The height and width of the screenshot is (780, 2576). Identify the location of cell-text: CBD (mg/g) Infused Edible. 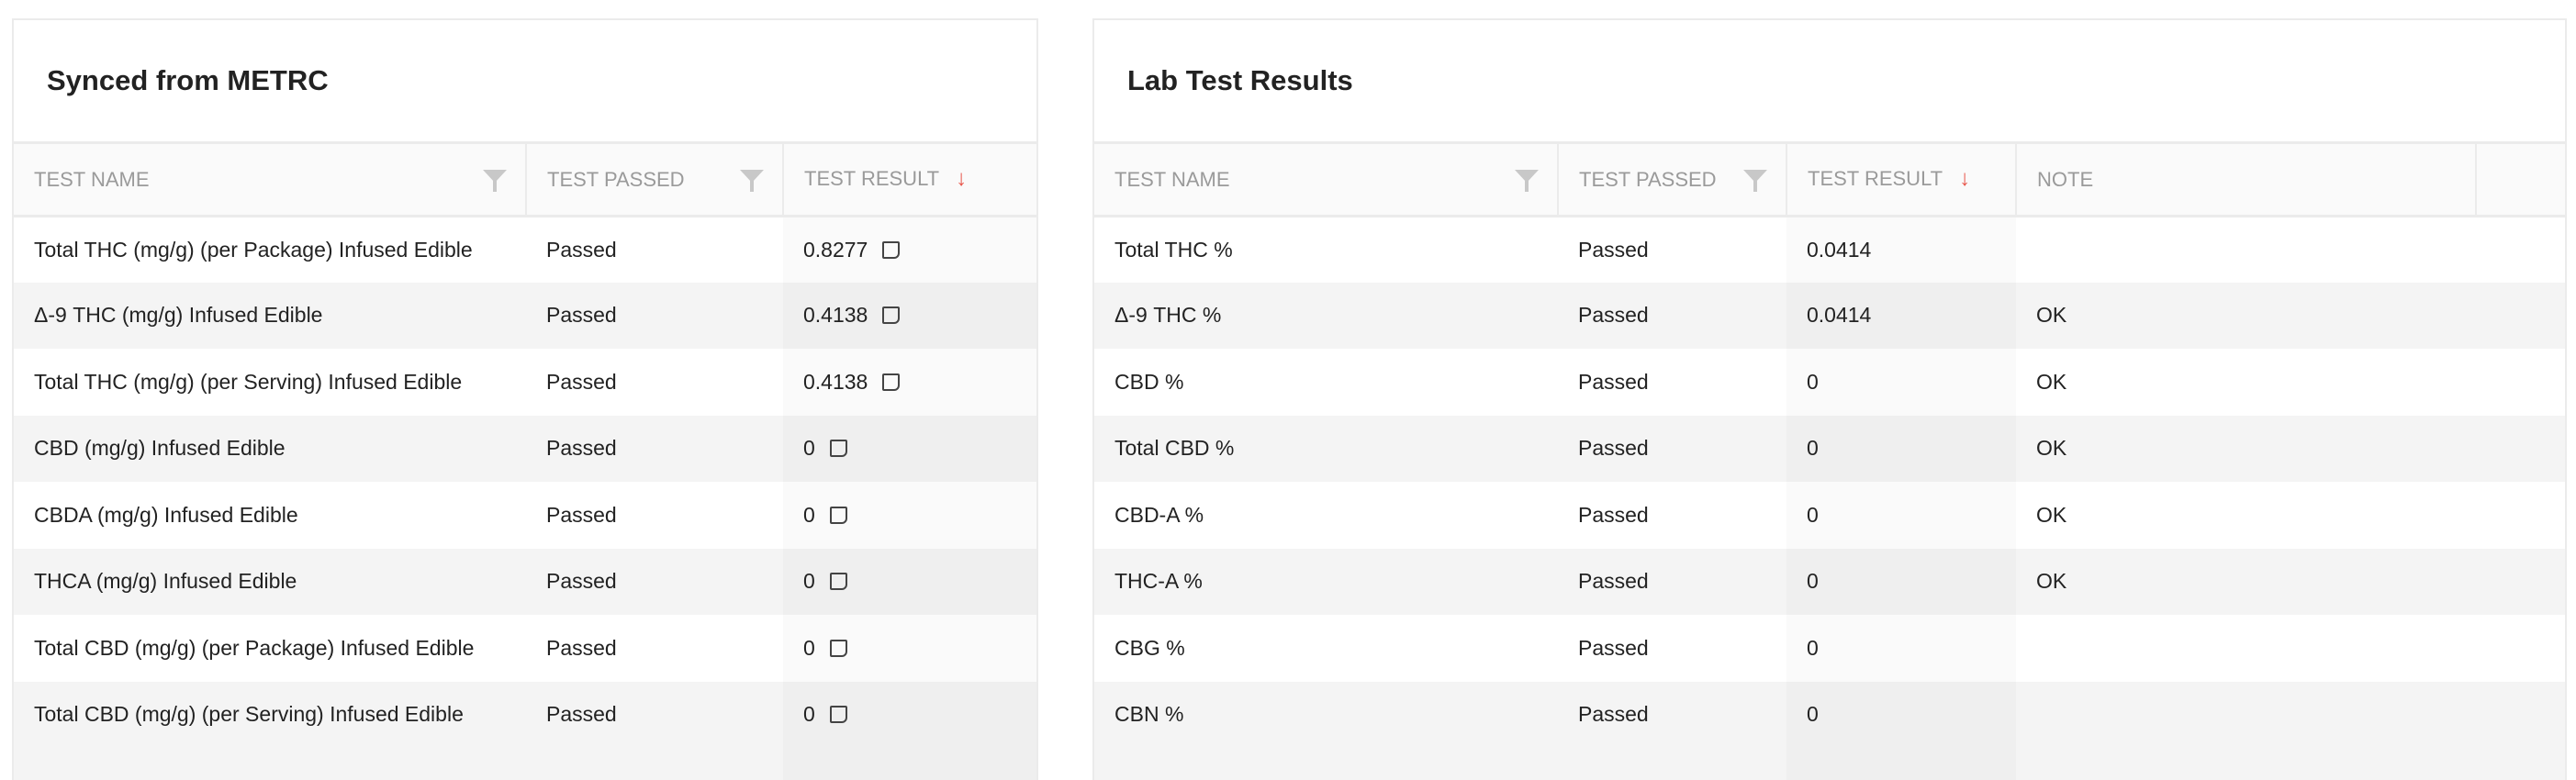
(160, 448).